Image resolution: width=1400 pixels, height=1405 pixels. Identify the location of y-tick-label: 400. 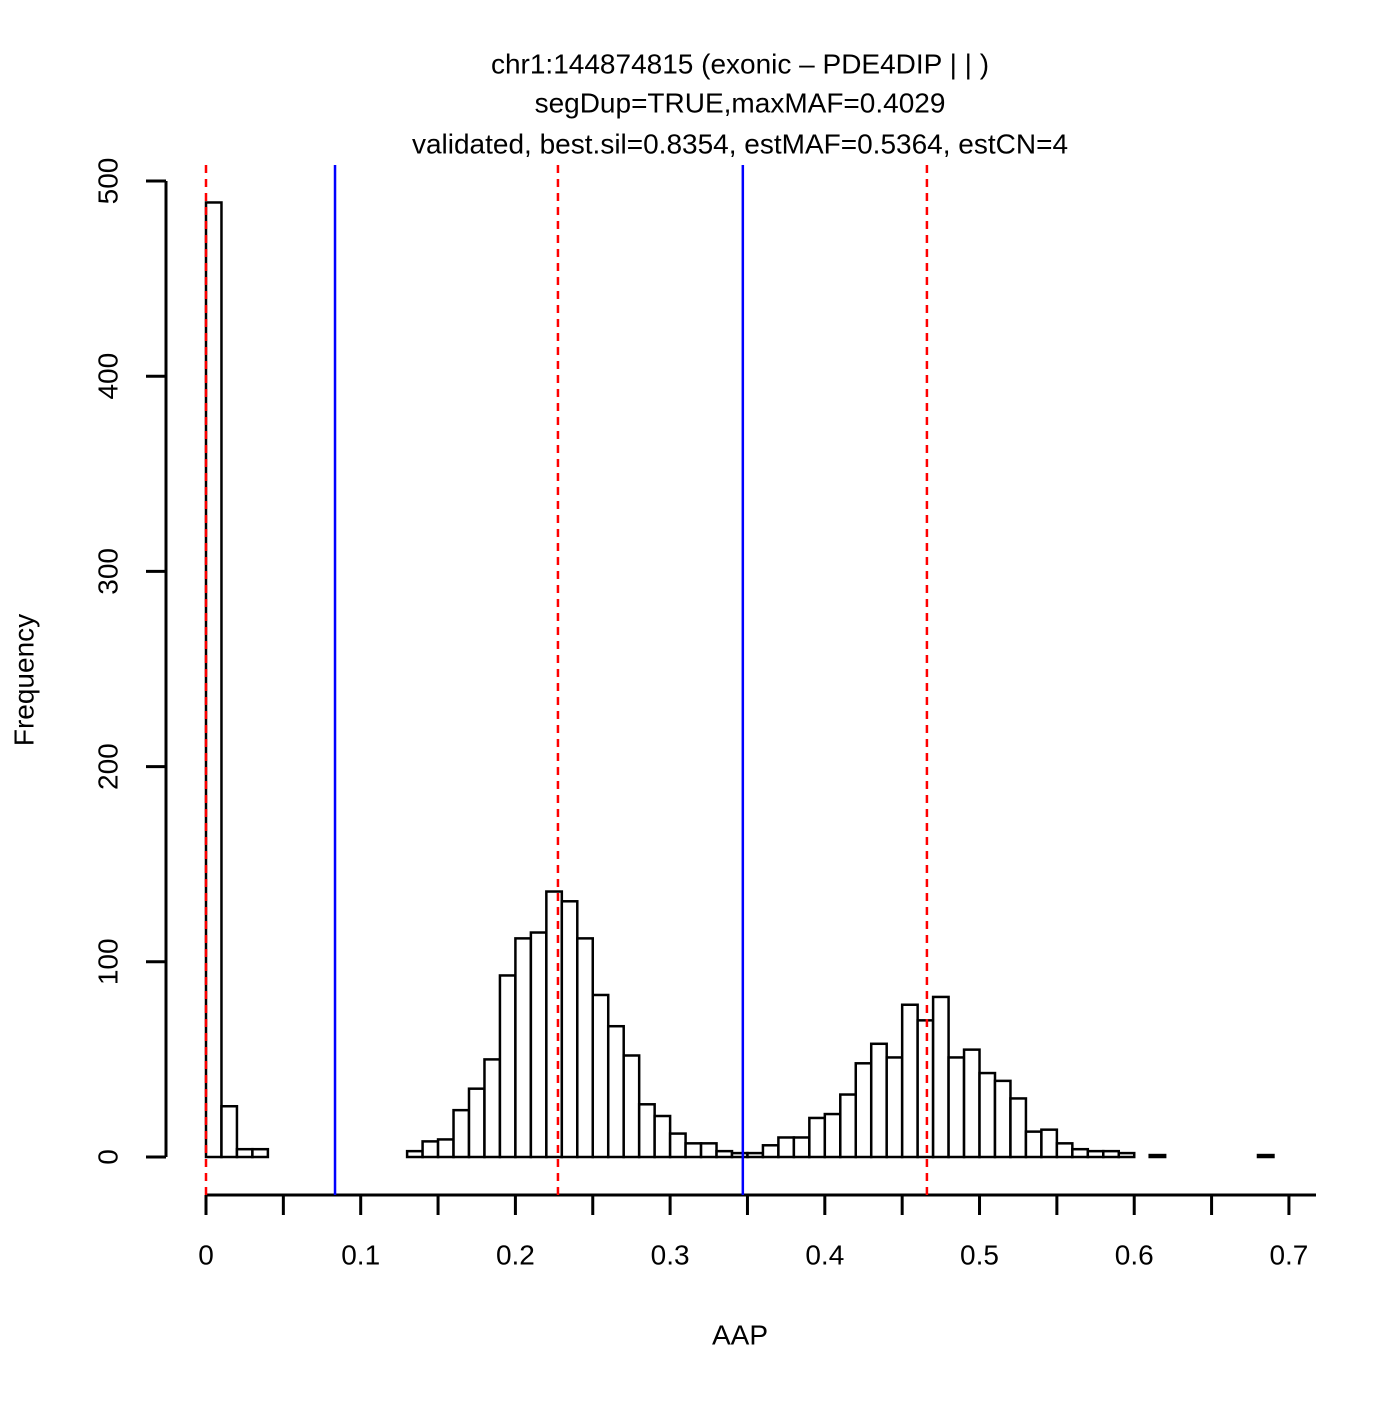
(107, 376).